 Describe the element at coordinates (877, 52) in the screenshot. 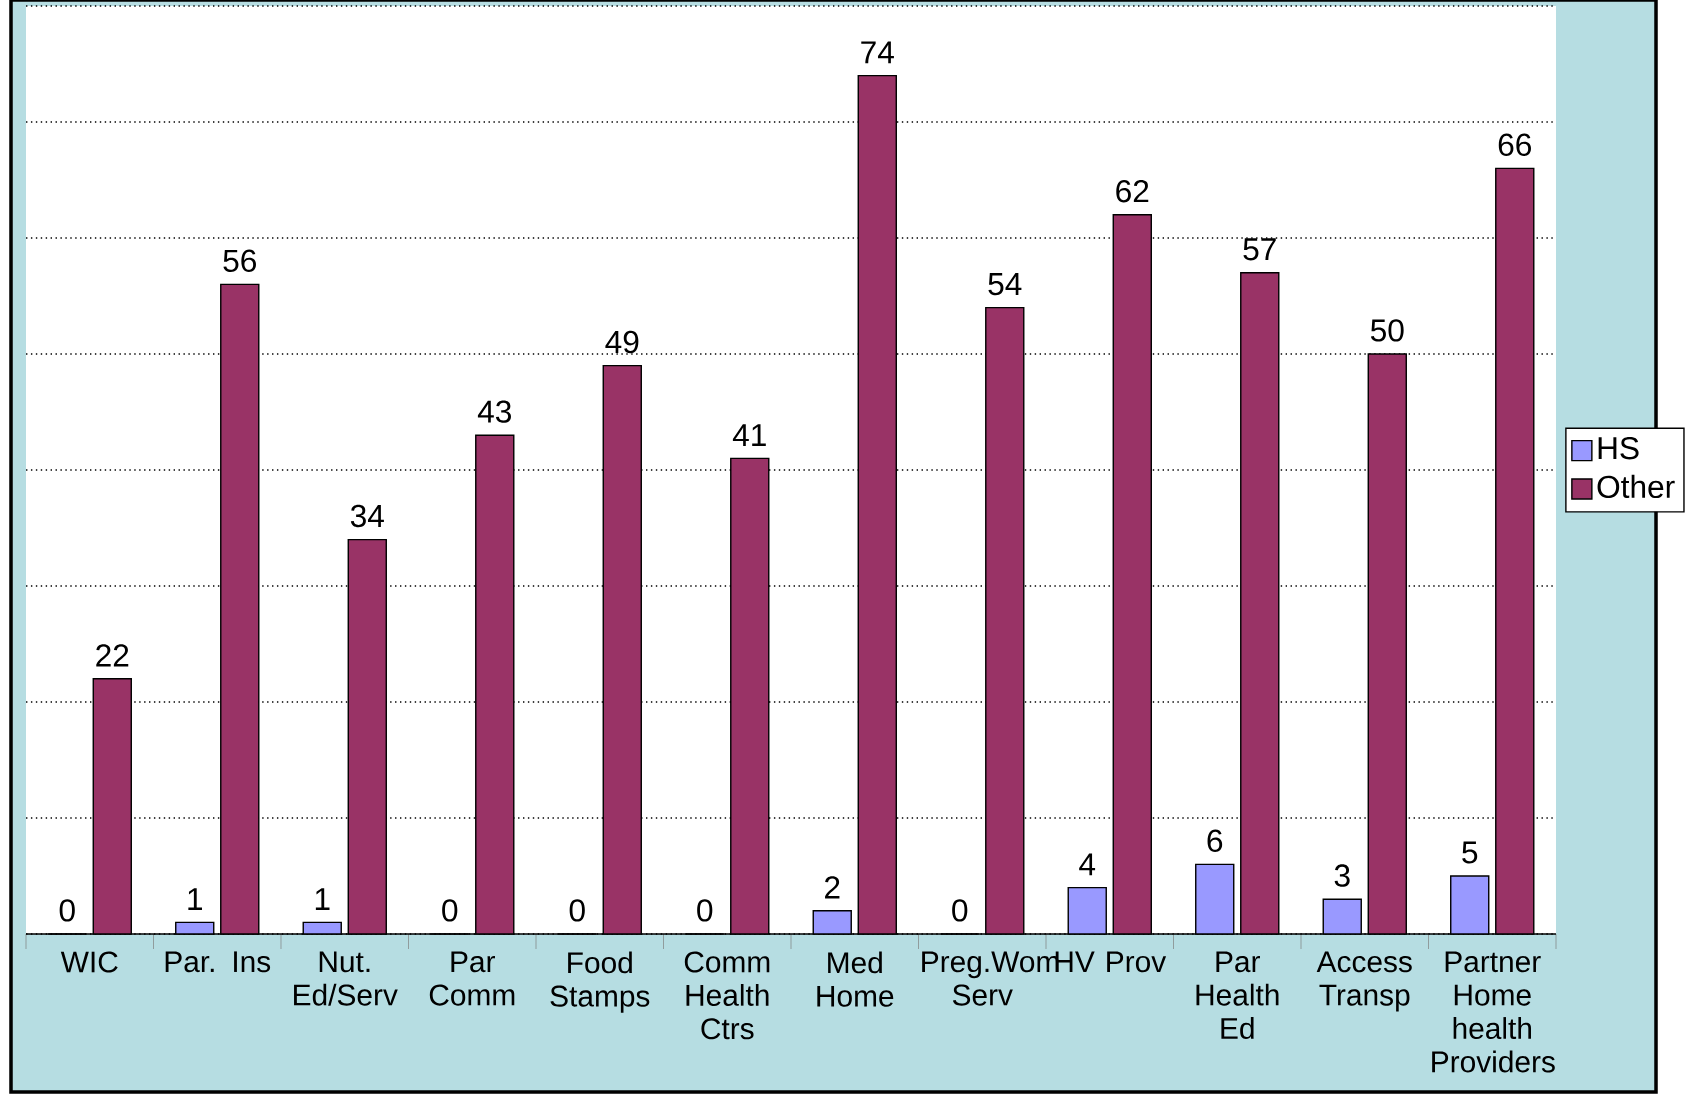

I see `data-label: 74` at that location.